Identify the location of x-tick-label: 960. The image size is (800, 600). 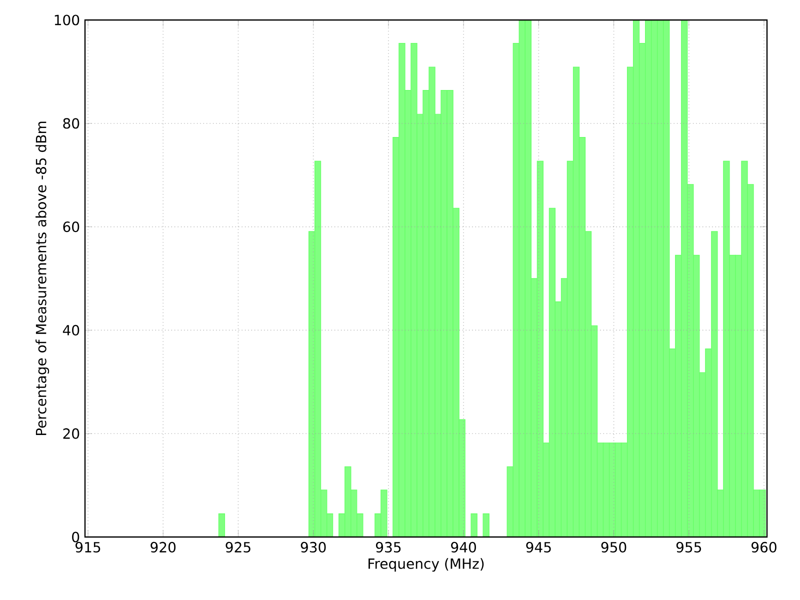
(764, 547).